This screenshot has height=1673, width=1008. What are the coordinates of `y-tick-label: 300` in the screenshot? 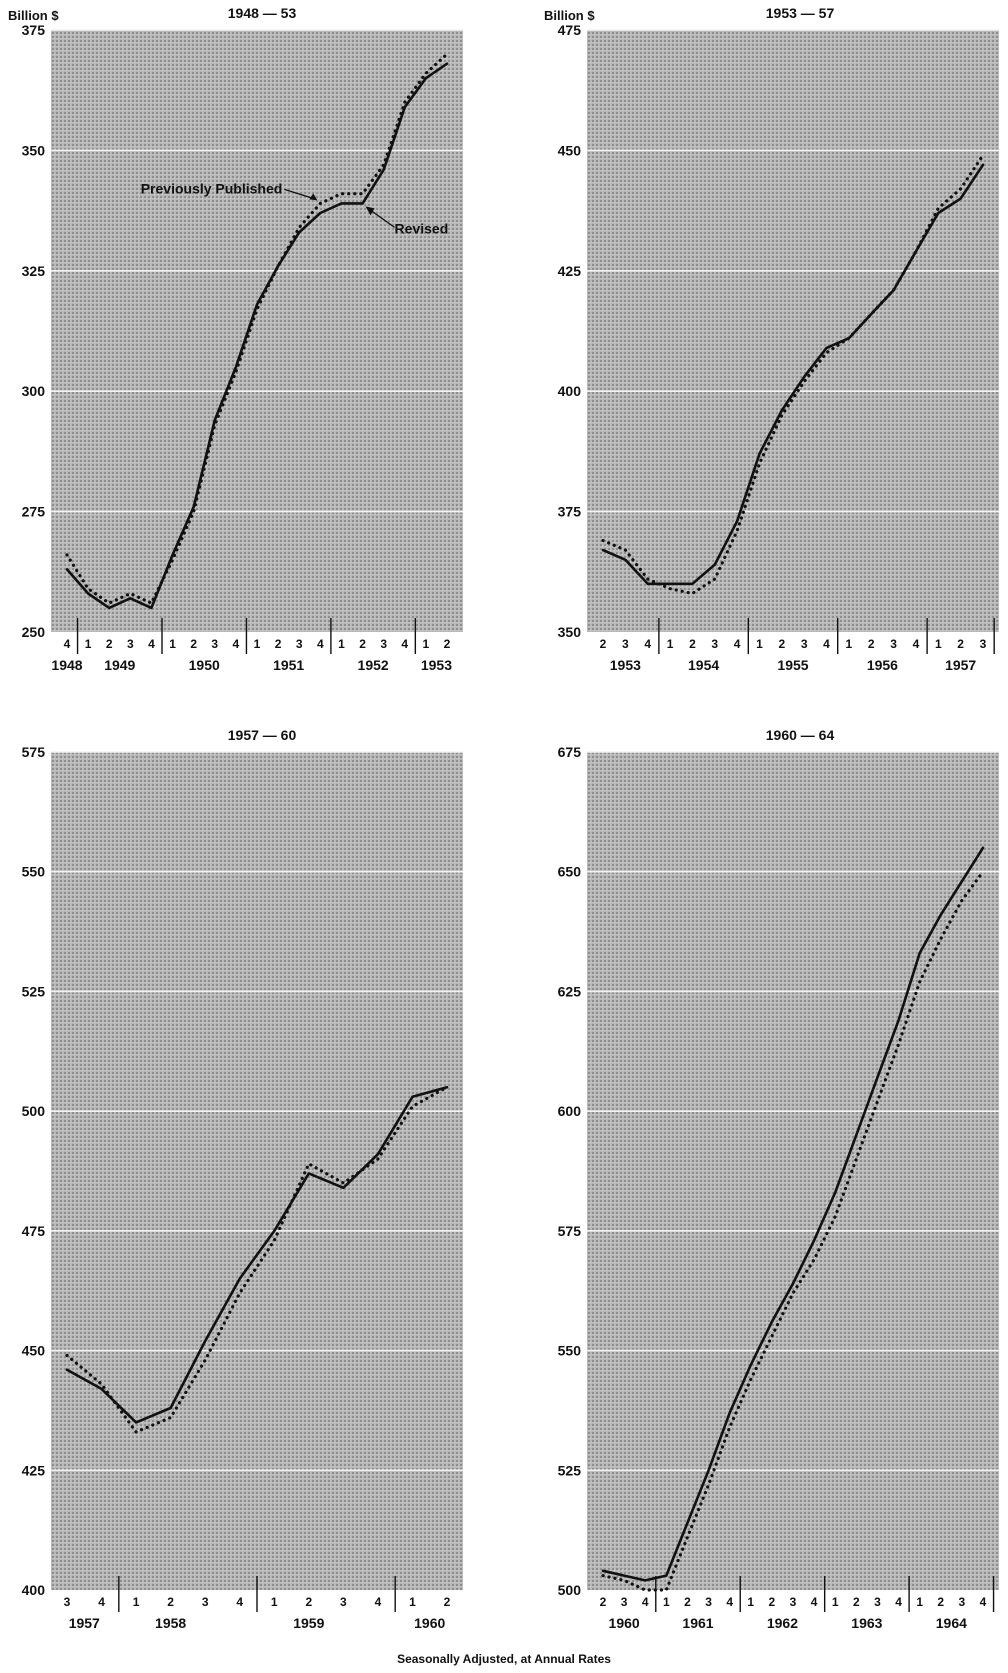 It's located at (34, 391).